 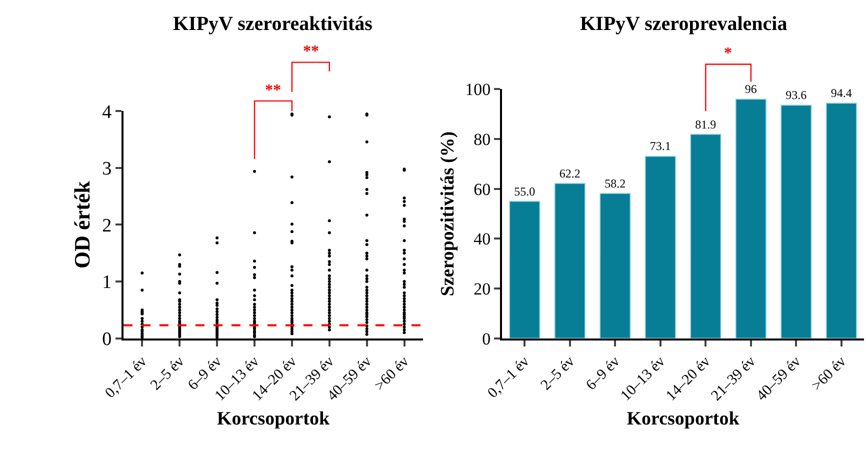 I want to click on y-tick-label: 4, so click(x=107, y=112).